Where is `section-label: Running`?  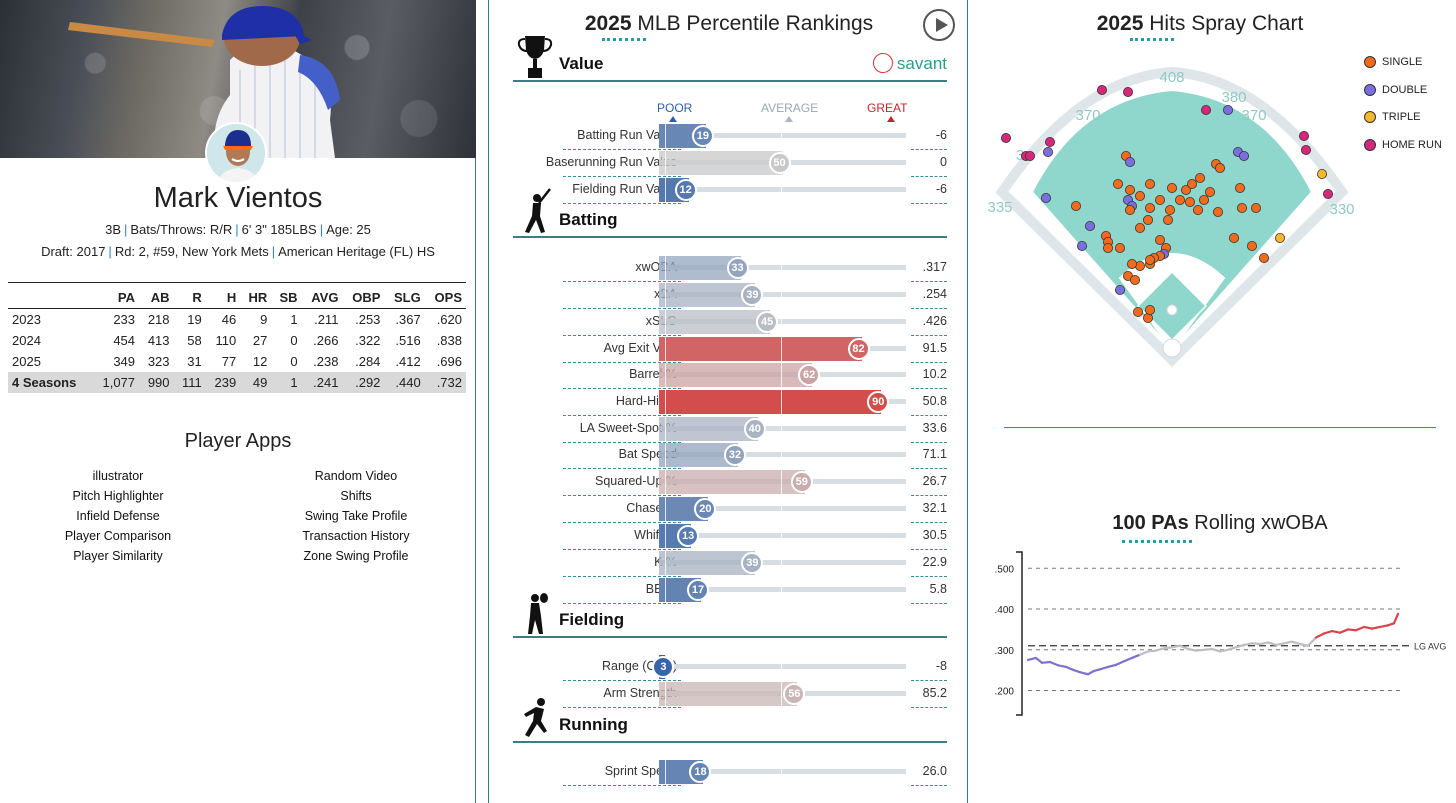 section-label: Running is located at coordinates (593, 724).